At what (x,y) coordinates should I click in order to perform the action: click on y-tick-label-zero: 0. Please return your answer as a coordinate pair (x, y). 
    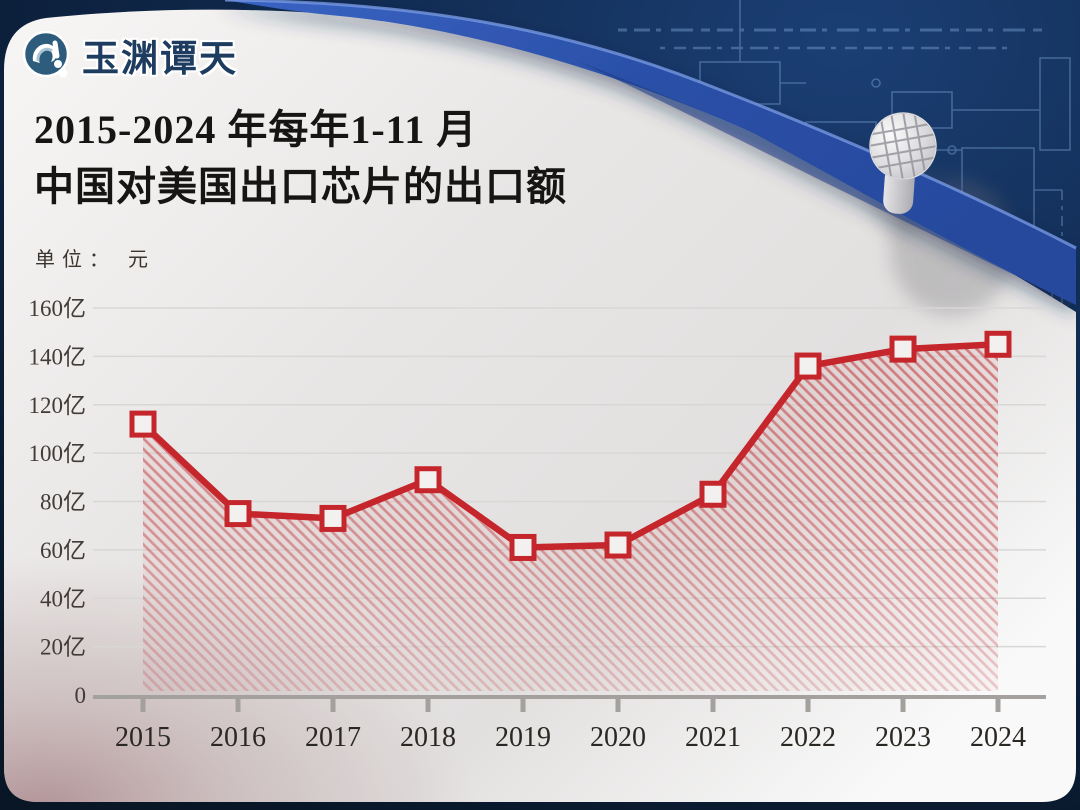
    Looking at the image, I should click on (81, 695).